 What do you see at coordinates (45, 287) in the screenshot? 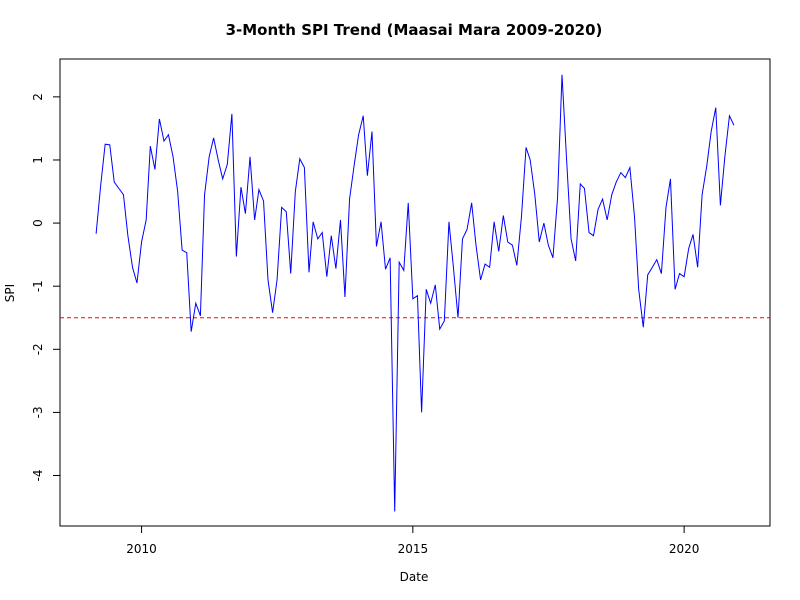
I see `y-axis: 2 1 0 -1 -2 -3 -4` at bounding box center [45, 287].